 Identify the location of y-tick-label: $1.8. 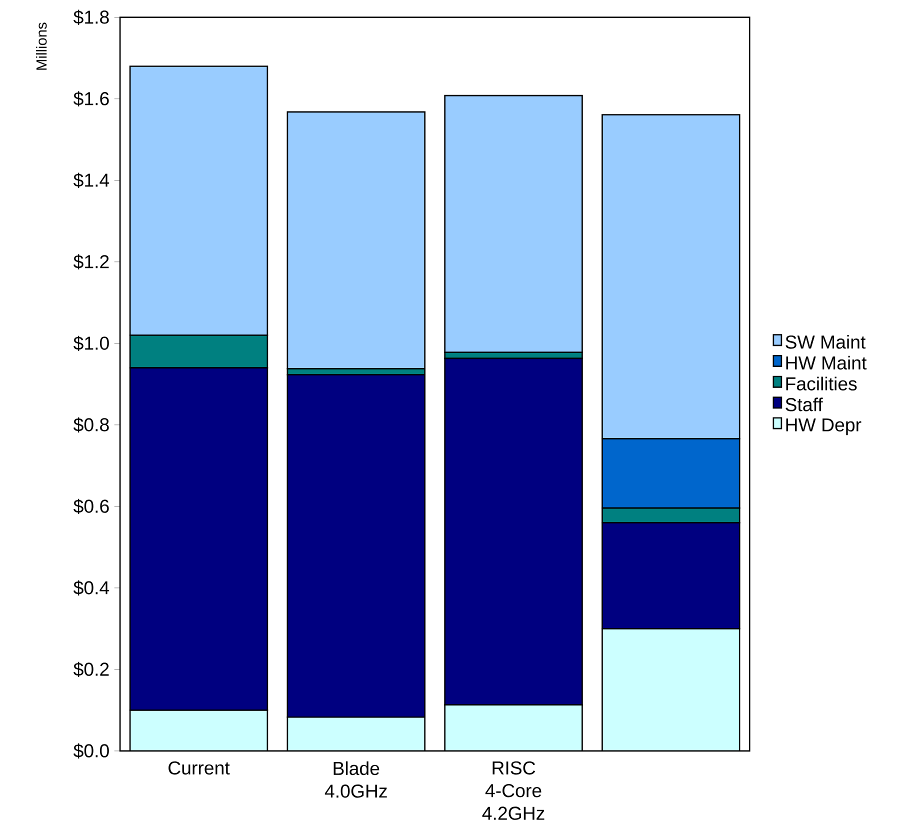
(91, 18).